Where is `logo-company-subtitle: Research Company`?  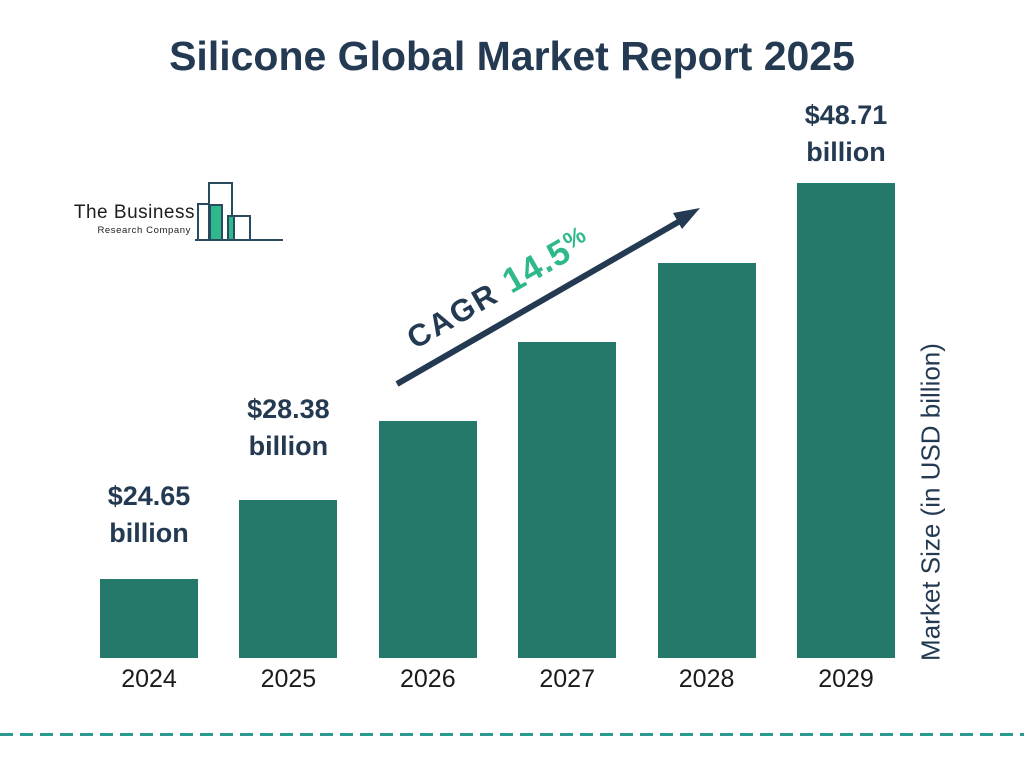 logo-company-subtitle: Research Company is located at coordinates (144, 230).